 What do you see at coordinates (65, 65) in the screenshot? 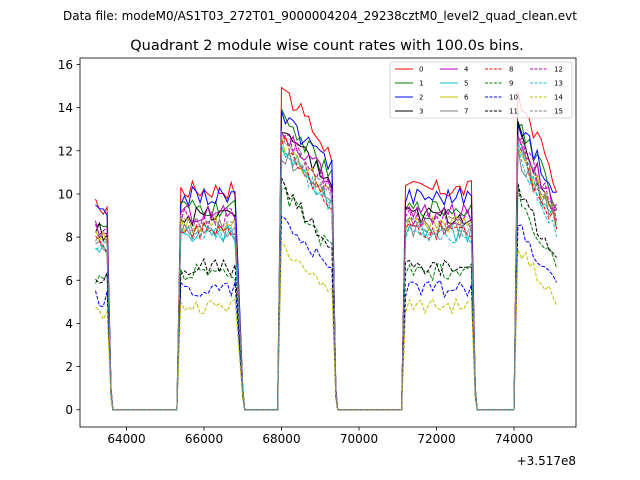
I see `y-tick-label: 16` at bounding box center [65, 65].